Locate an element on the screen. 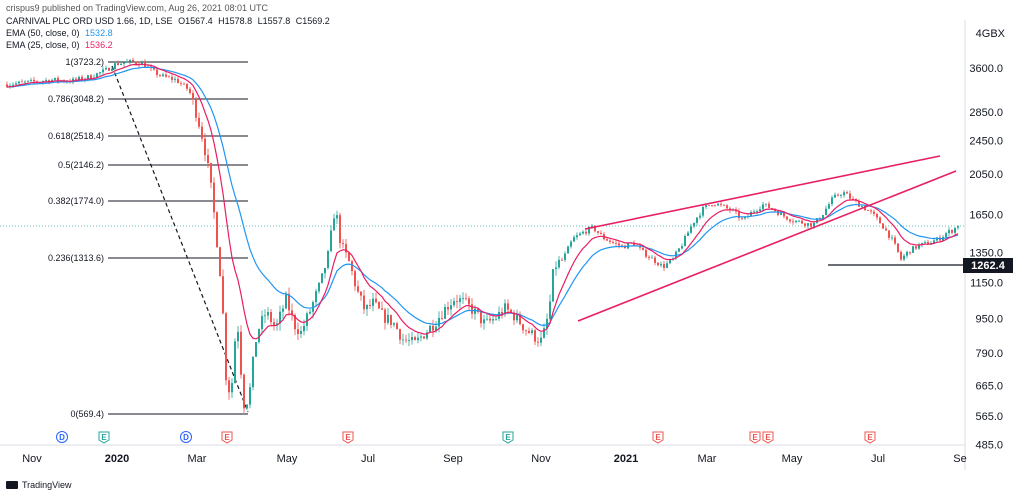 This screenshot has width=1024, height=497. time-axis: Nov 2020 Mar May Jul Sep Nov 2021 Mar May Jul Se is located at coordinates (494, 459).